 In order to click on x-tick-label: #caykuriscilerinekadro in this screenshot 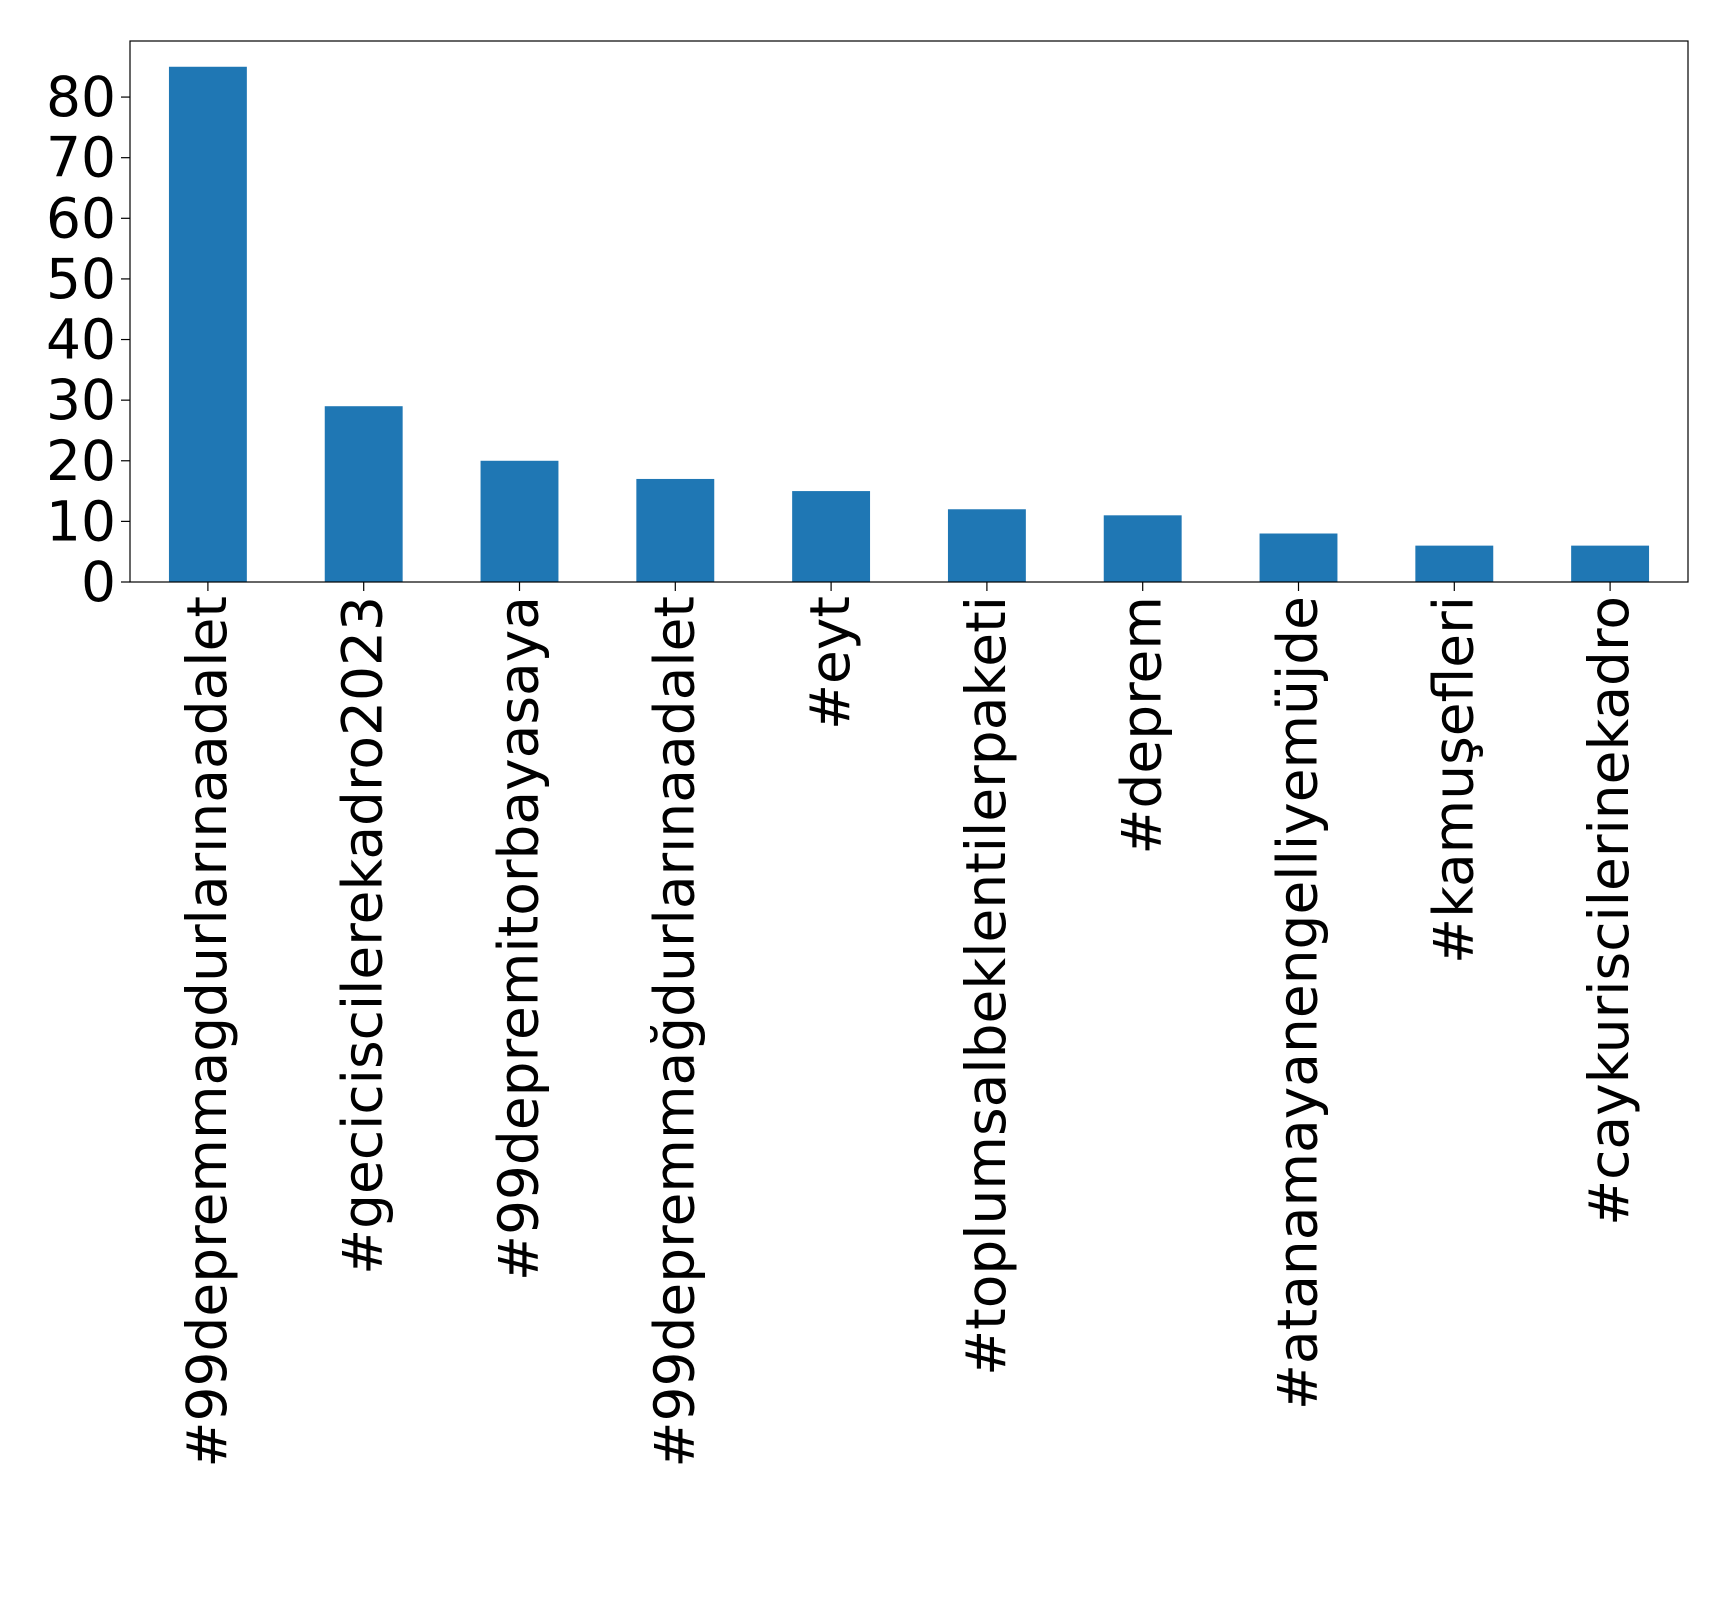, I will do `click(1609, 911)`.